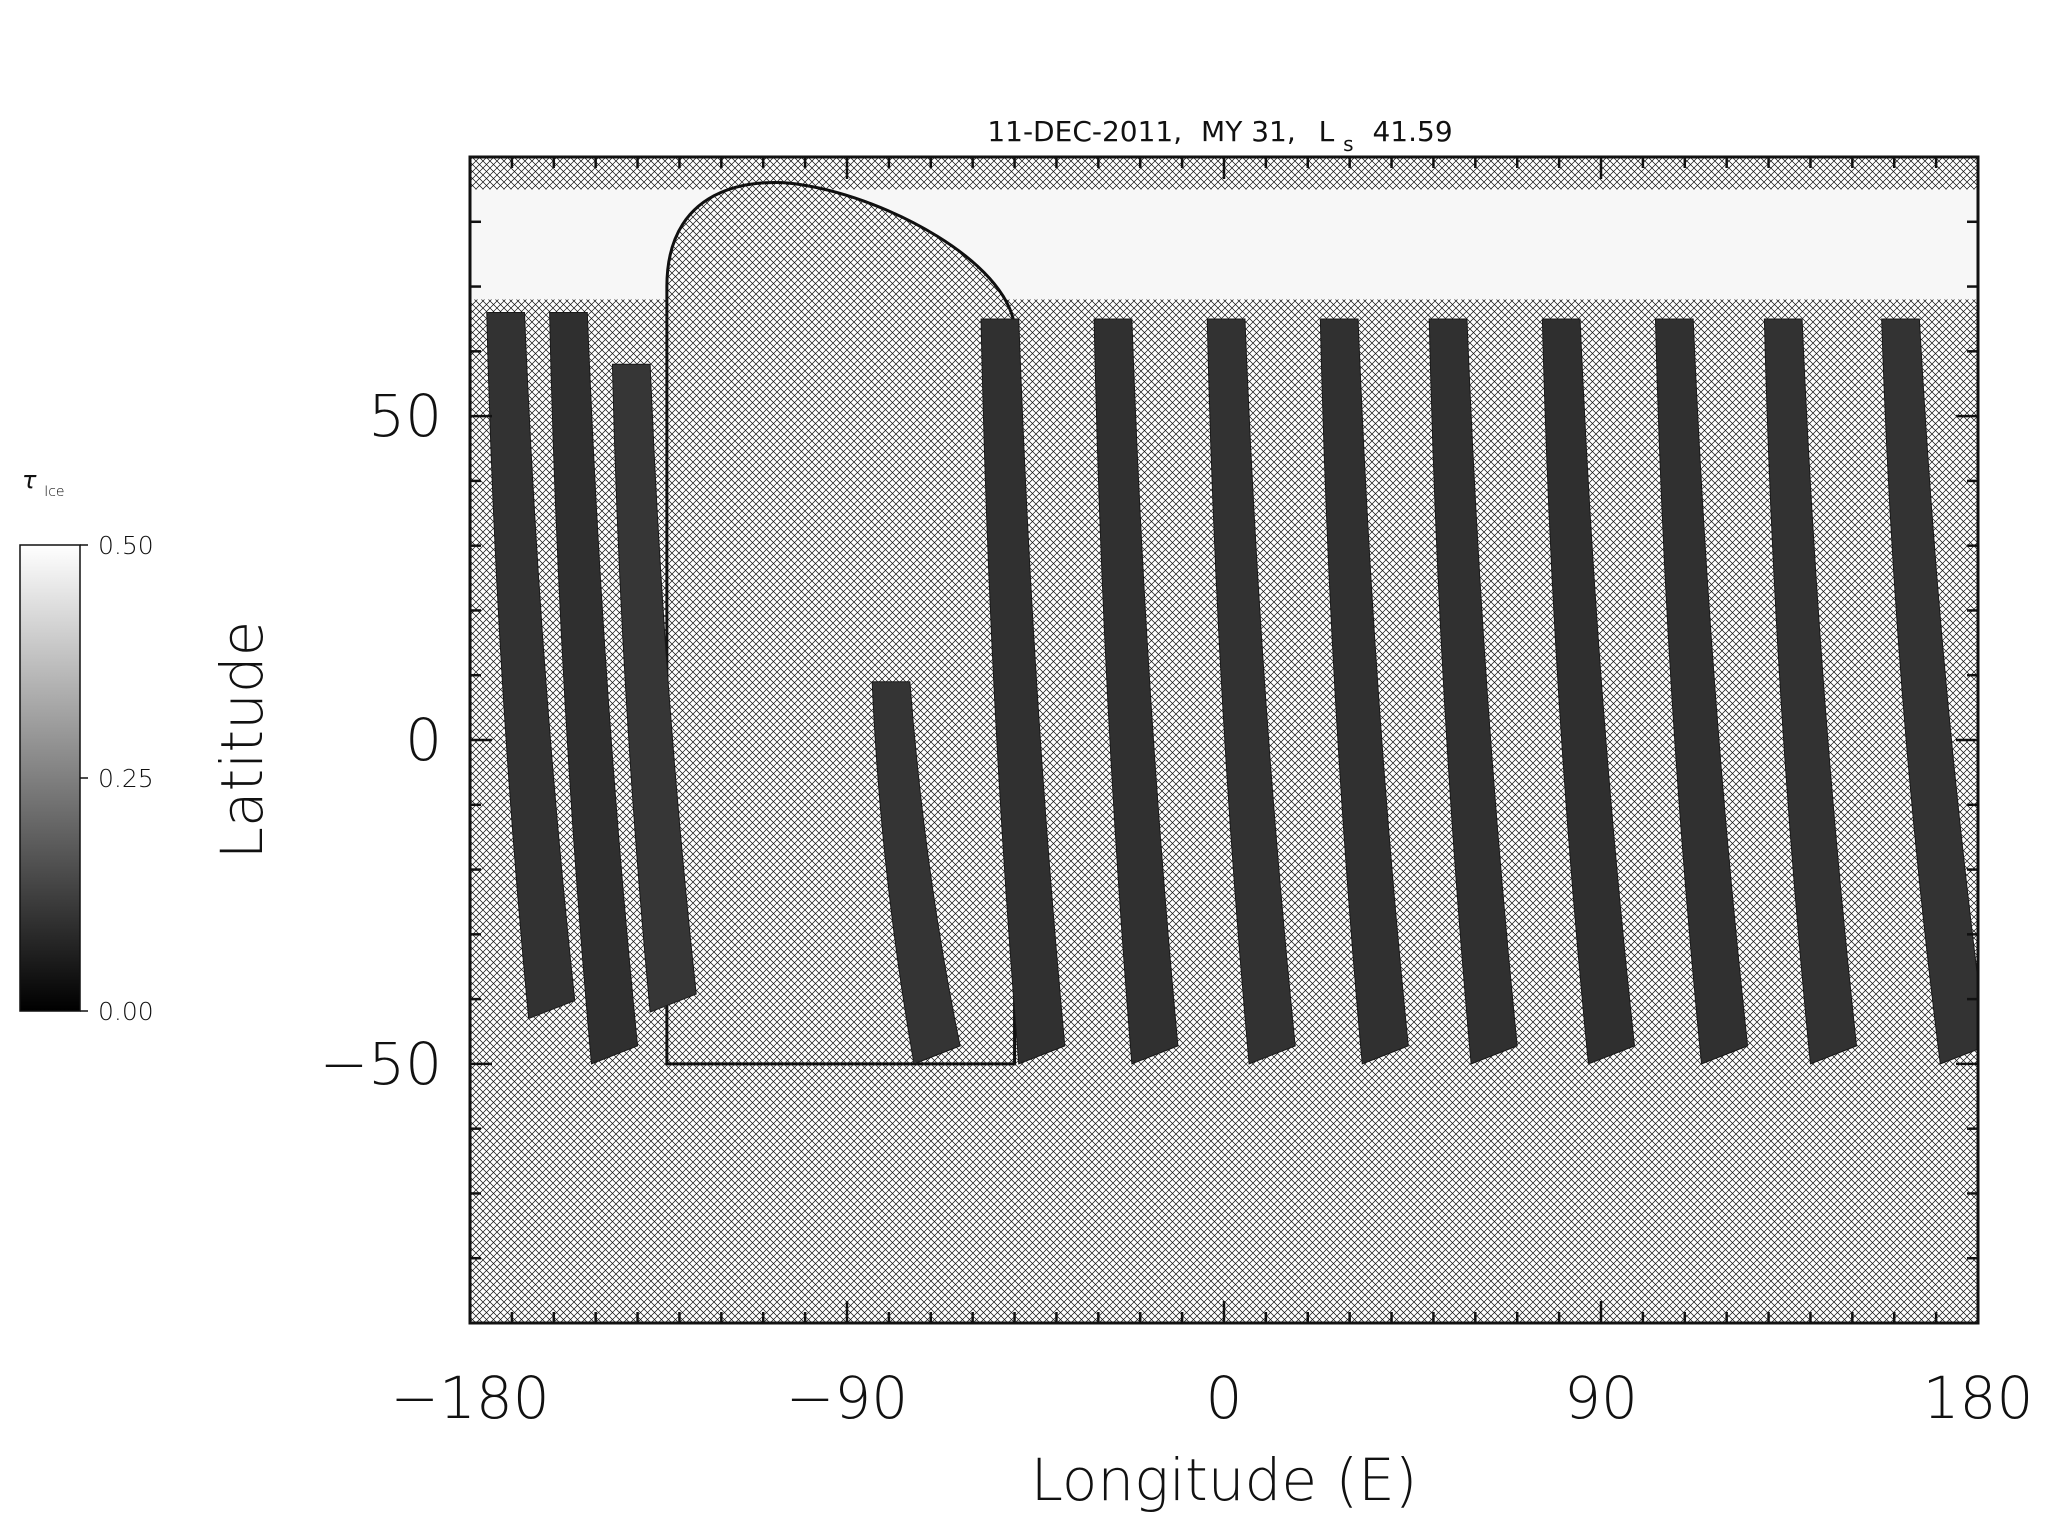 The image size is (2048, 1536). Describe the element at coordinates (43, 483) in the screenshot. I see `colorbar-label: τ Ice` at that location.